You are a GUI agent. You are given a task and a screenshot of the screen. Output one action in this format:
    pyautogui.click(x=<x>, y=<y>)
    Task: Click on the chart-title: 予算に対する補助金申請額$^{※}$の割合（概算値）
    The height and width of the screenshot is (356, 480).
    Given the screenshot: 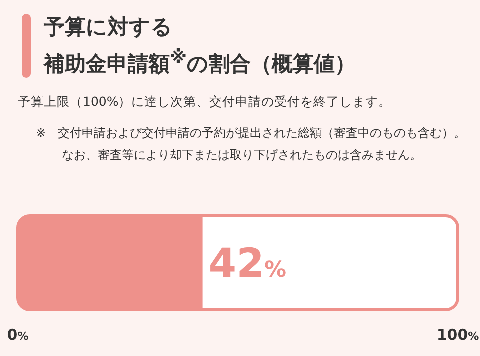 What is the action you would take?
    pyautogui.click(x=201, y=46)
    